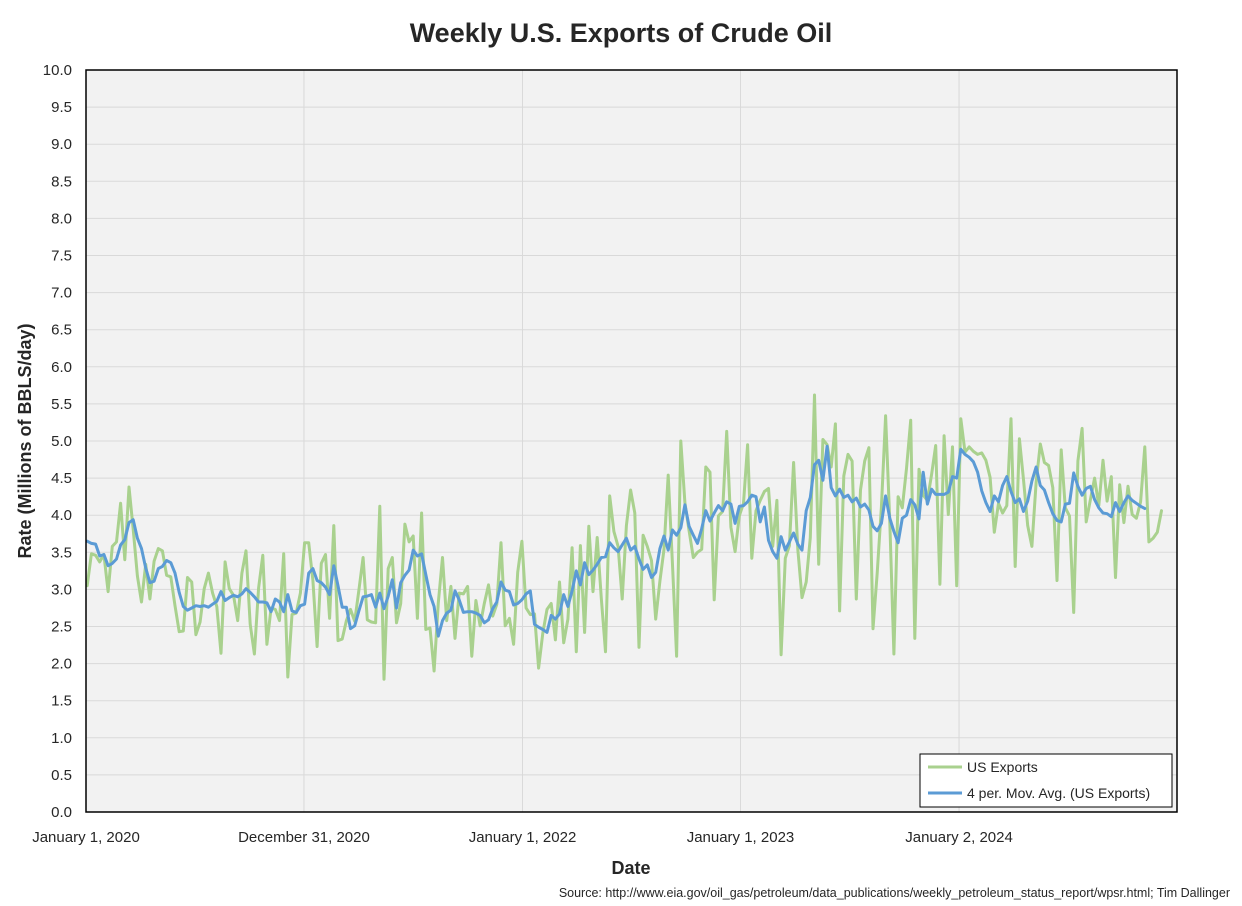 This screenshot has width=1242, height=906. I want to click on x-axis-title: Date, so click(630, 868).